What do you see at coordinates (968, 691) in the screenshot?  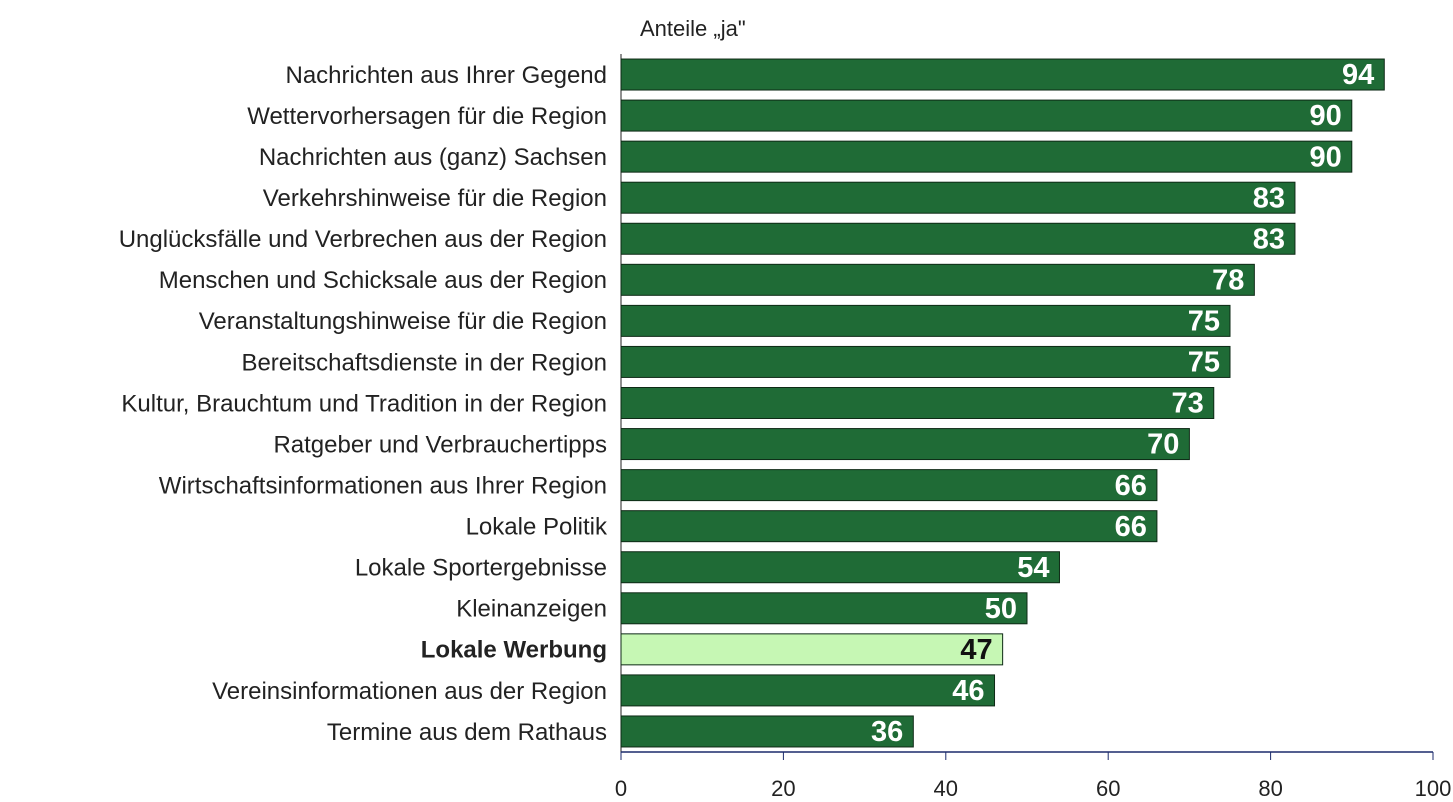 I see `value-label: 46` at bounding box center [968, 691].